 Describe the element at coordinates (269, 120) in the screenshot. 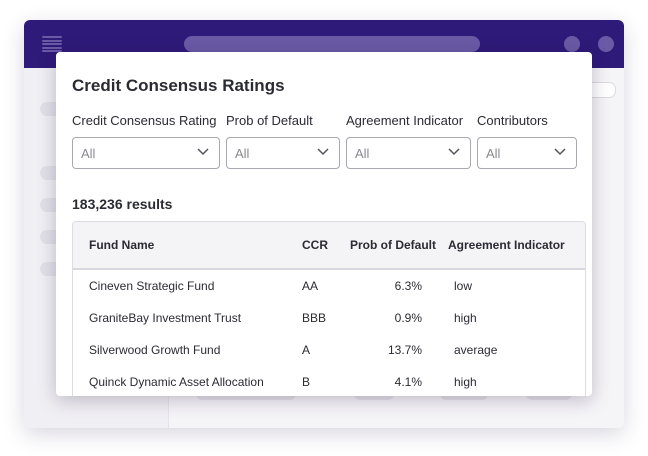

I see `filter-label-prob-default: Prob of Default` at that location.